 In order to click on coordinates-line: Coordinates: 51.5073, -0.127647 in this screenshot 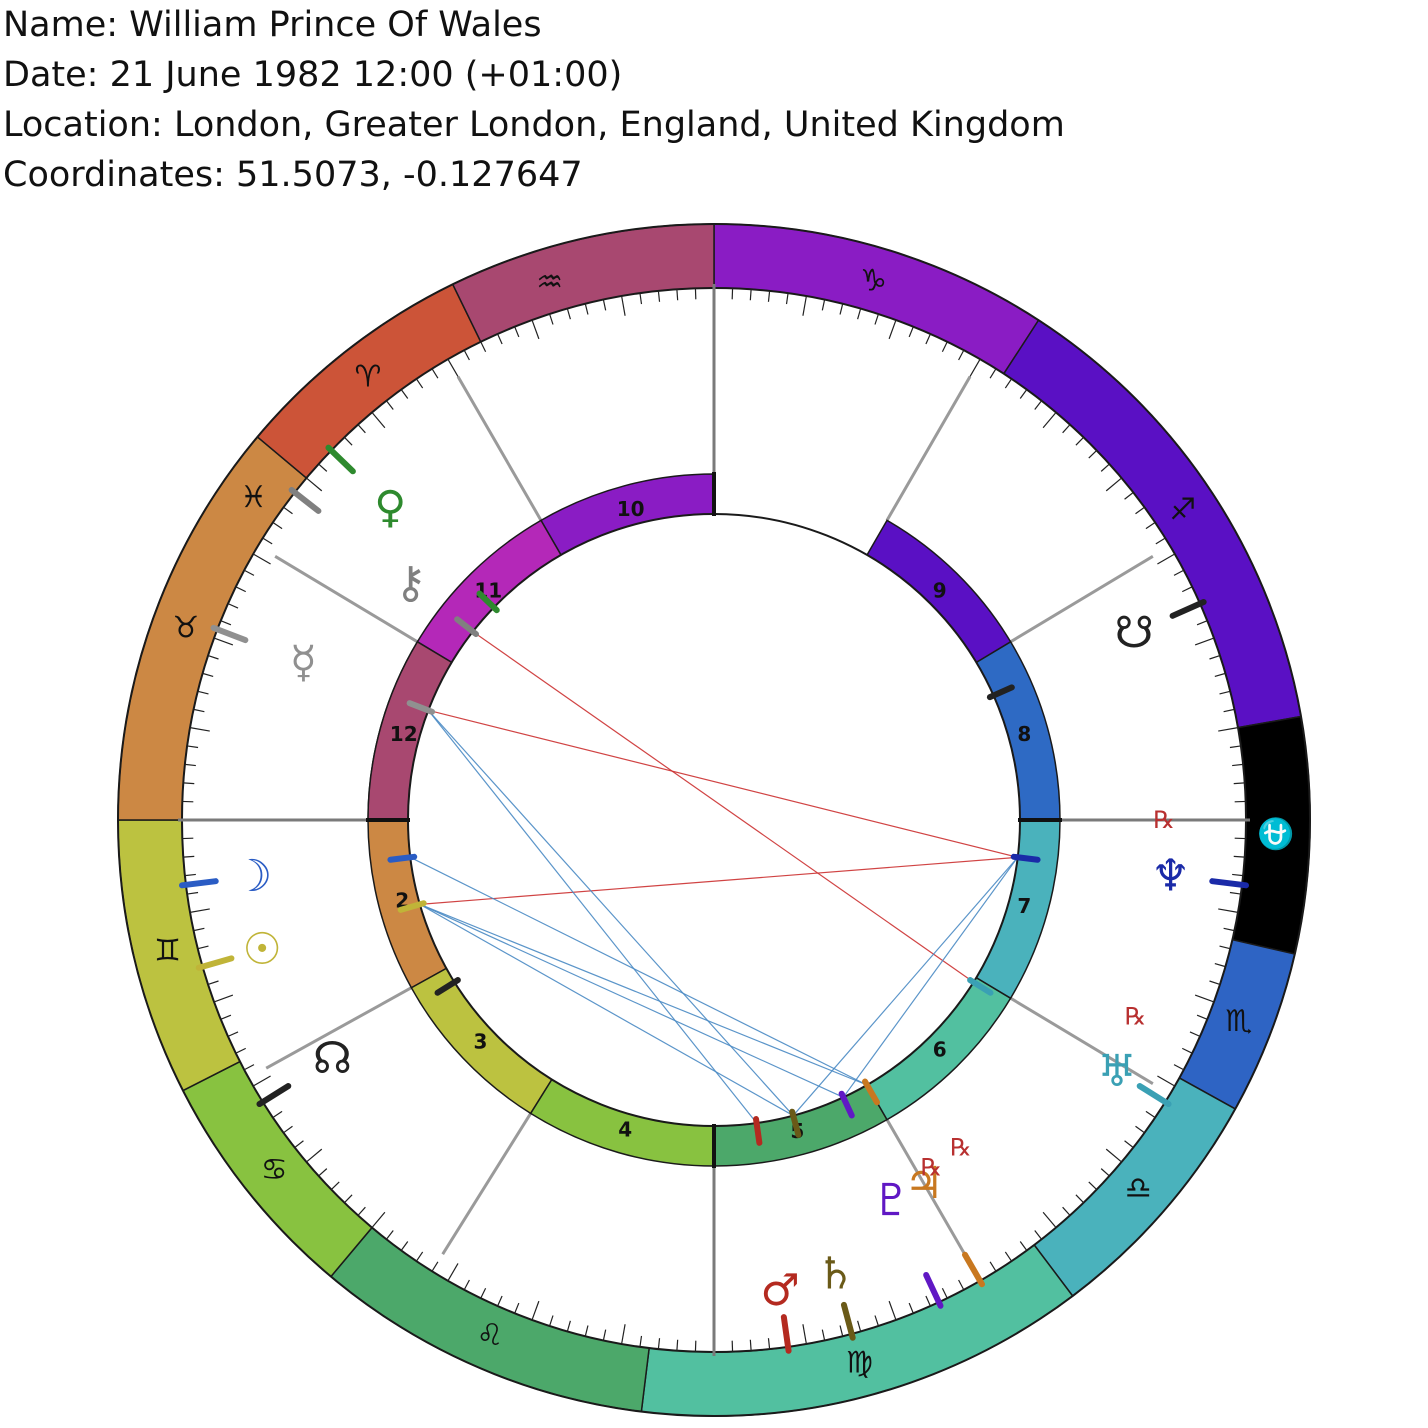, I will do `click(293, 175)`.